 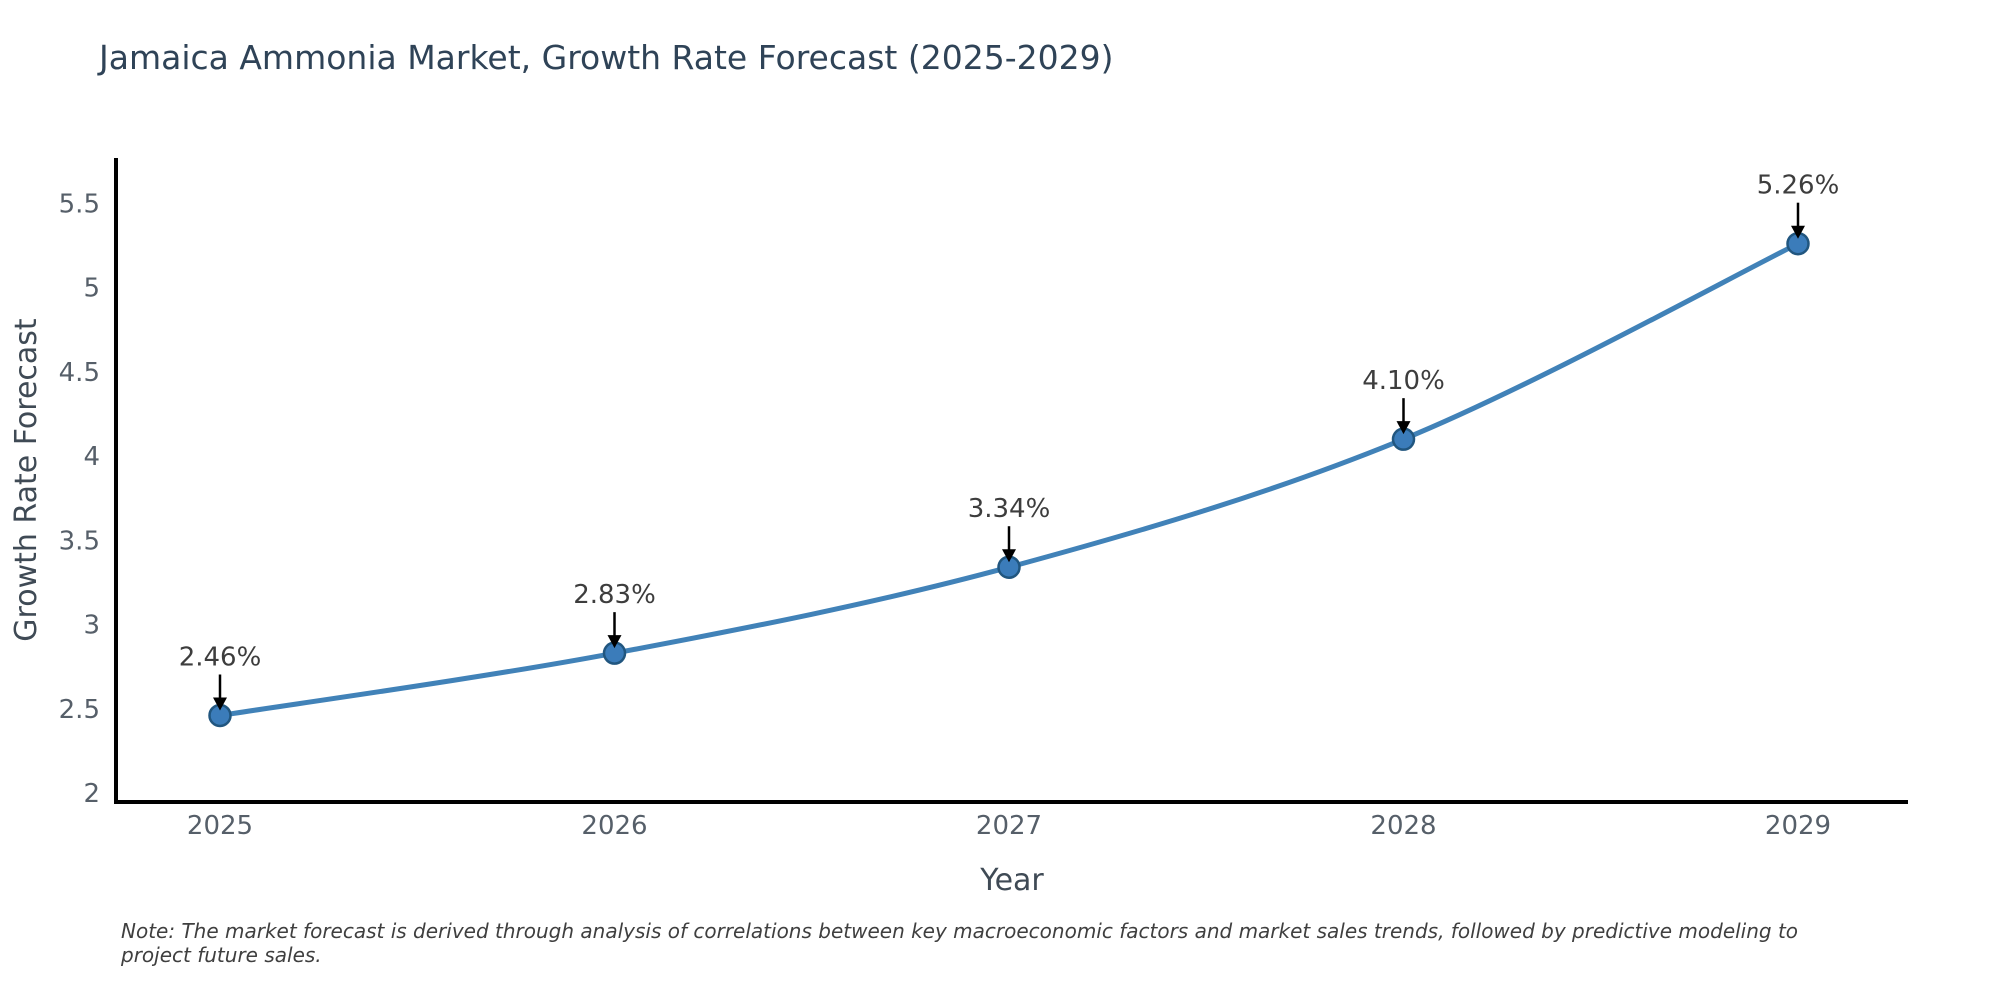 What do you see at coordinates (614, 595) in the screenshot?
I see `point-value-label: 2.83%` at bounding box center [614, 595].